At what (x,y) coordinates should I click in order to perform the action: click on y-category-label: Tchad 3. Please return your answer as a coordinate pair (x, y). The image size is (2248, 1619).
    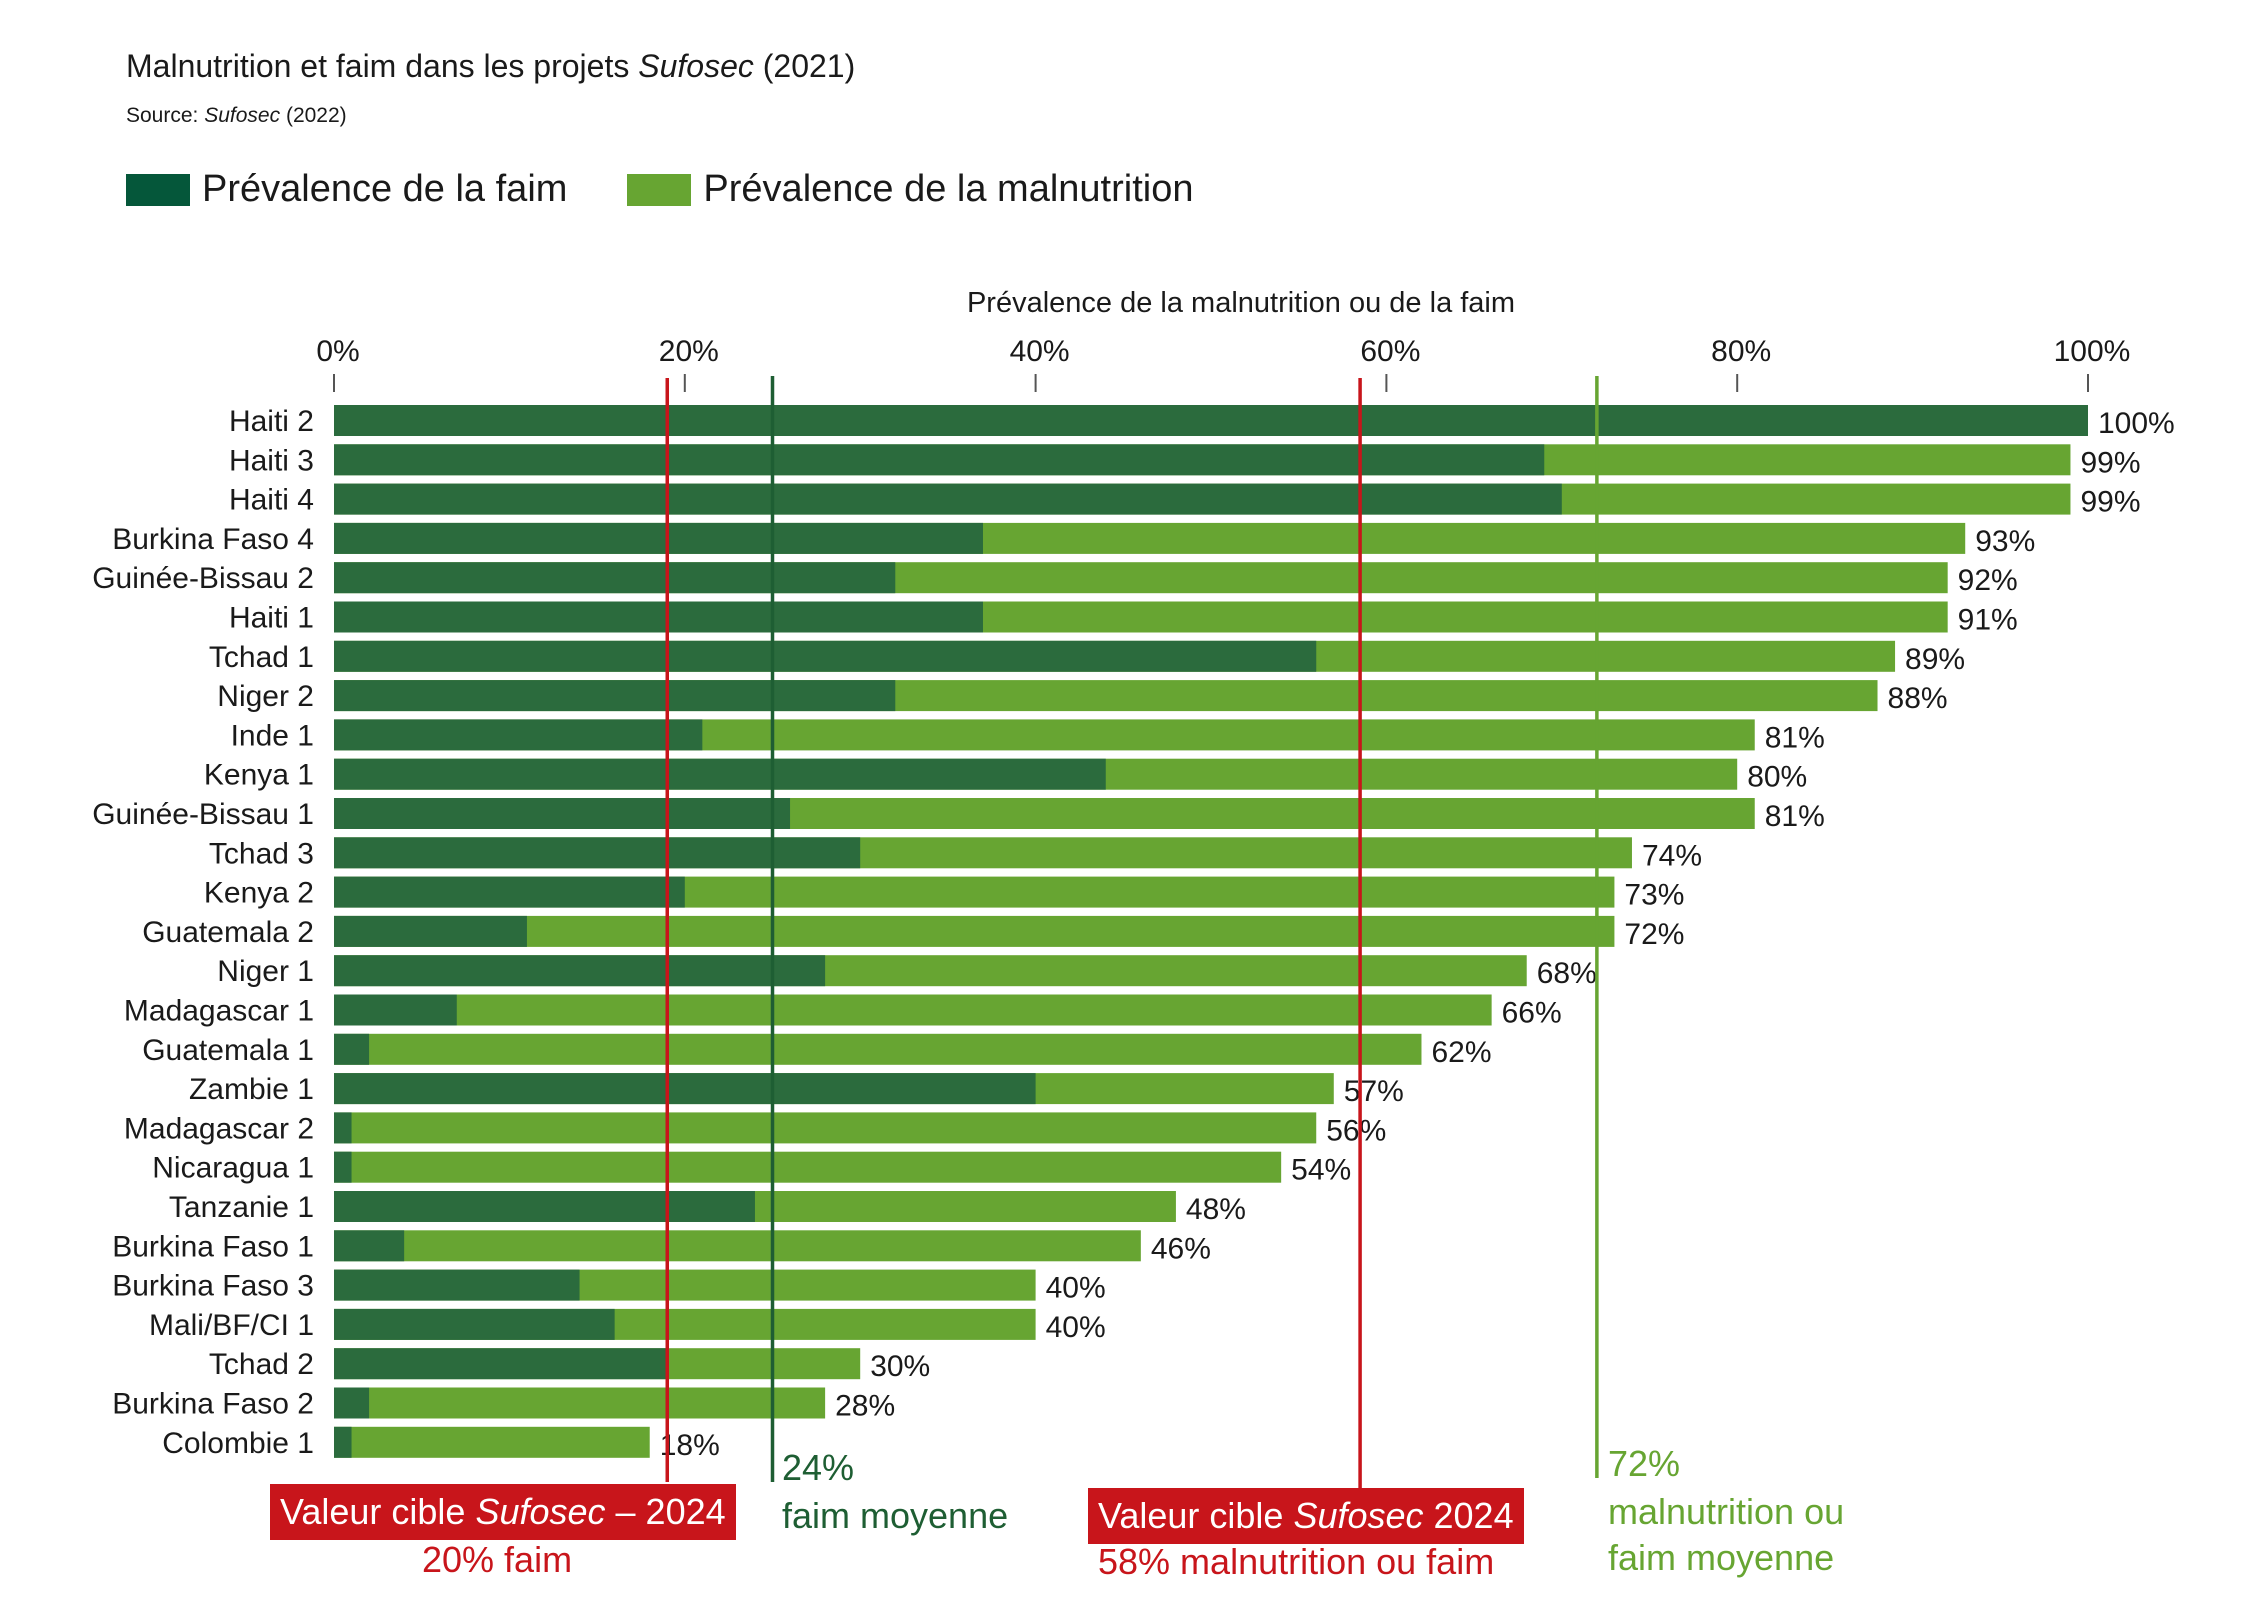
    Looking at the image, I should click on (261, 853).